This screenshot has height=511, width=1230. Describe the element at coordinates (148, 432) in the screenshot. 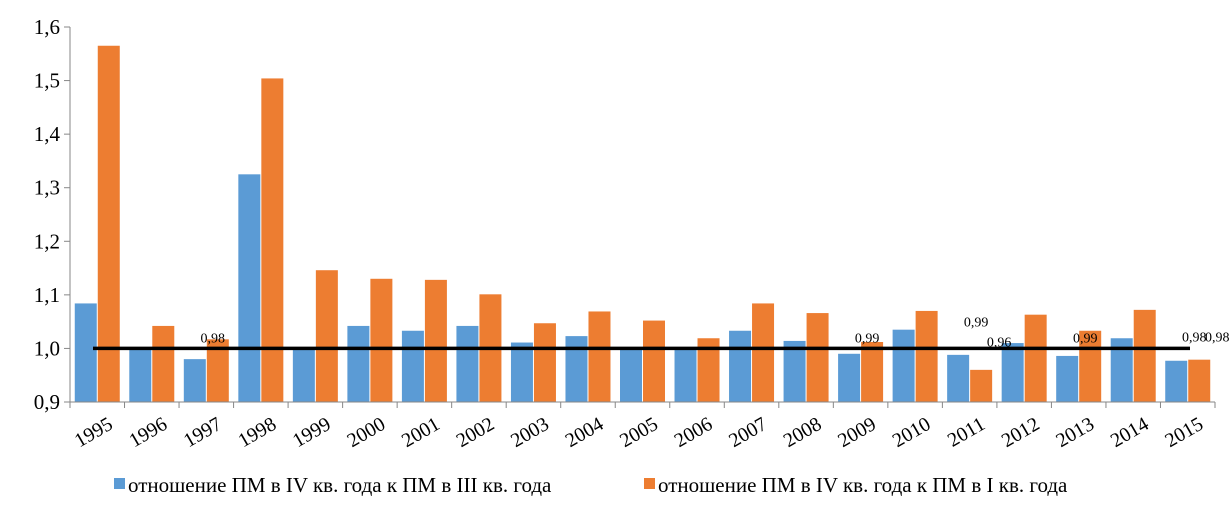

I see `x-tick-label: 1996` at that location.